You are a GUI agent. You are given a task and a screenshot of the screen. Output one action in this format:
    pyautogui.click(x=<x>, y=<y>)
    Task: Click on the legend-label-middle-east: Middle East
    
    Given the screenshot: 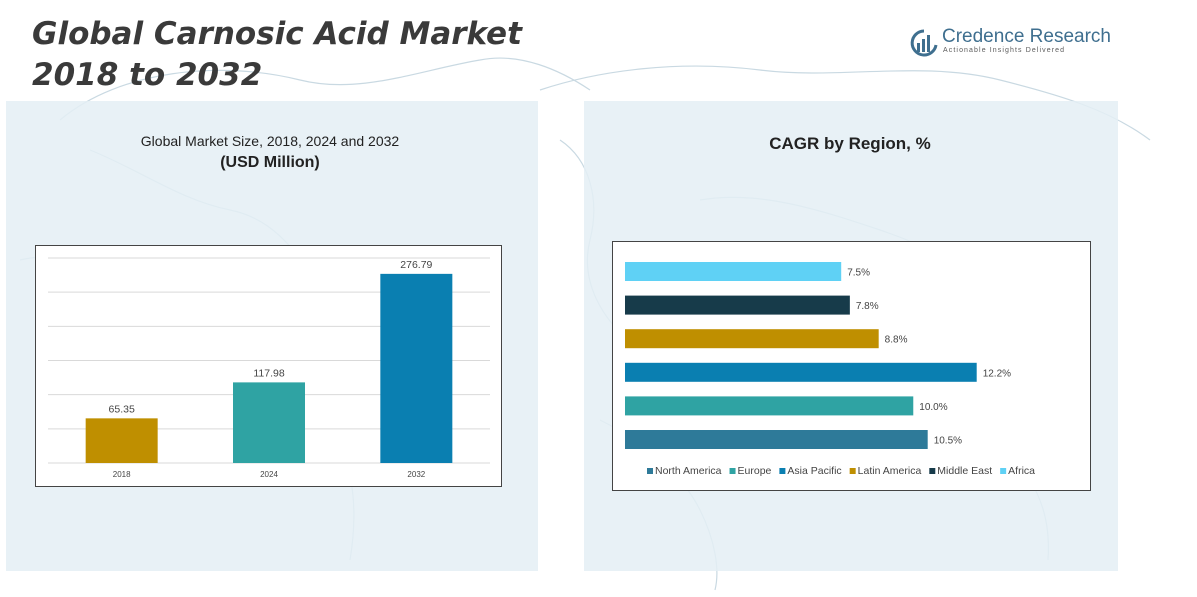 What is the action you would take?
    pyautogui.click(x=964, y=471)
    